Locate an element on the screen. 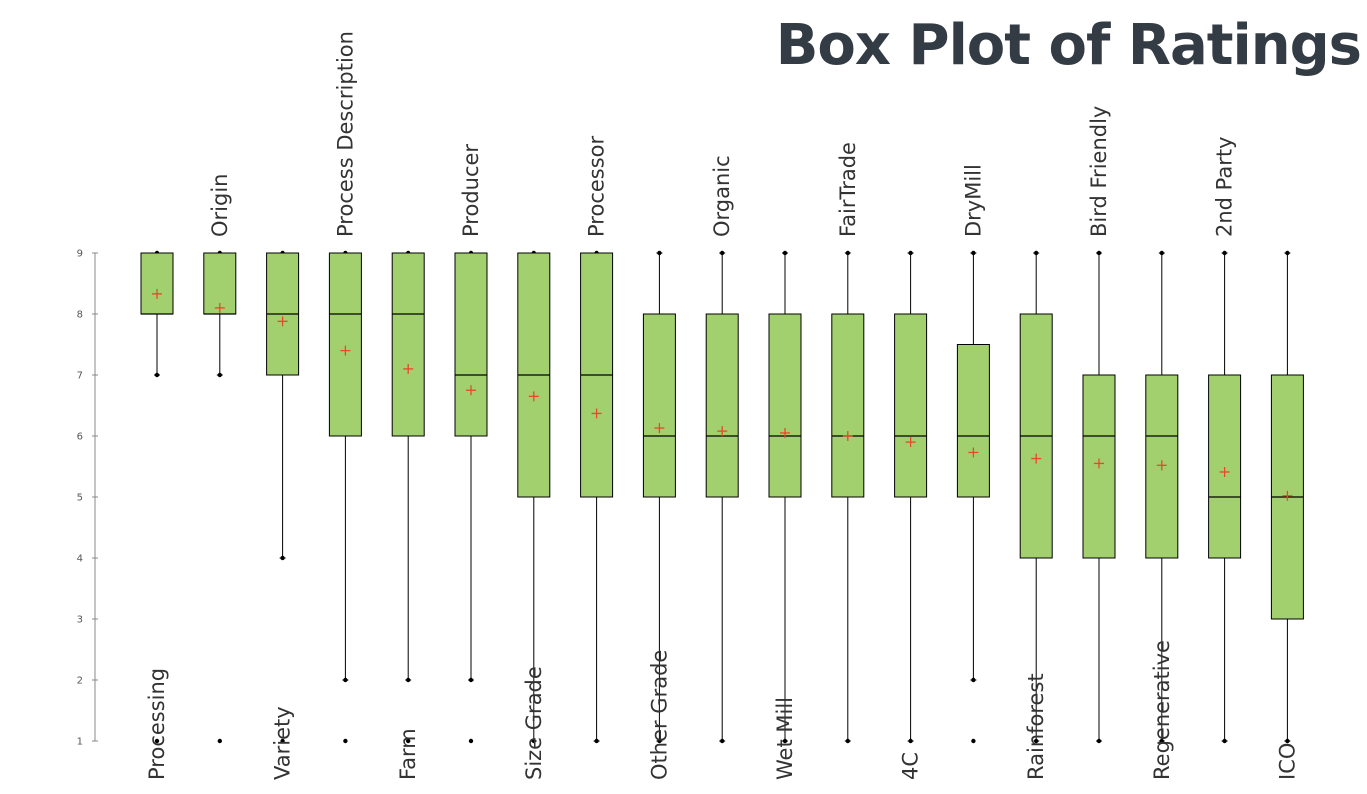 The height and width of the screenshot is (794, 1367). y-tick-label: 3 is located at coordinates (80, 620).